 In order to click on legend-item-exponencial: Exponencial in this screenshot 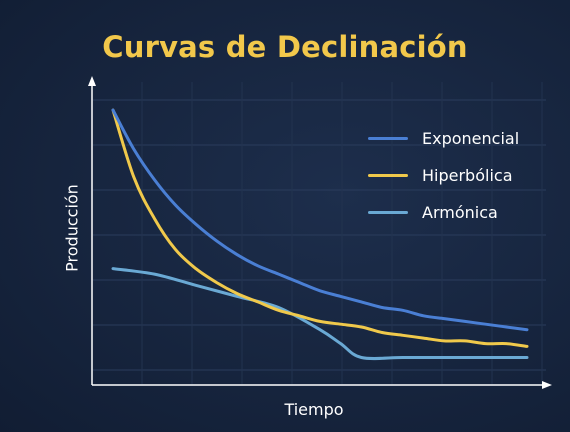, I will do `click(443, 138)`.